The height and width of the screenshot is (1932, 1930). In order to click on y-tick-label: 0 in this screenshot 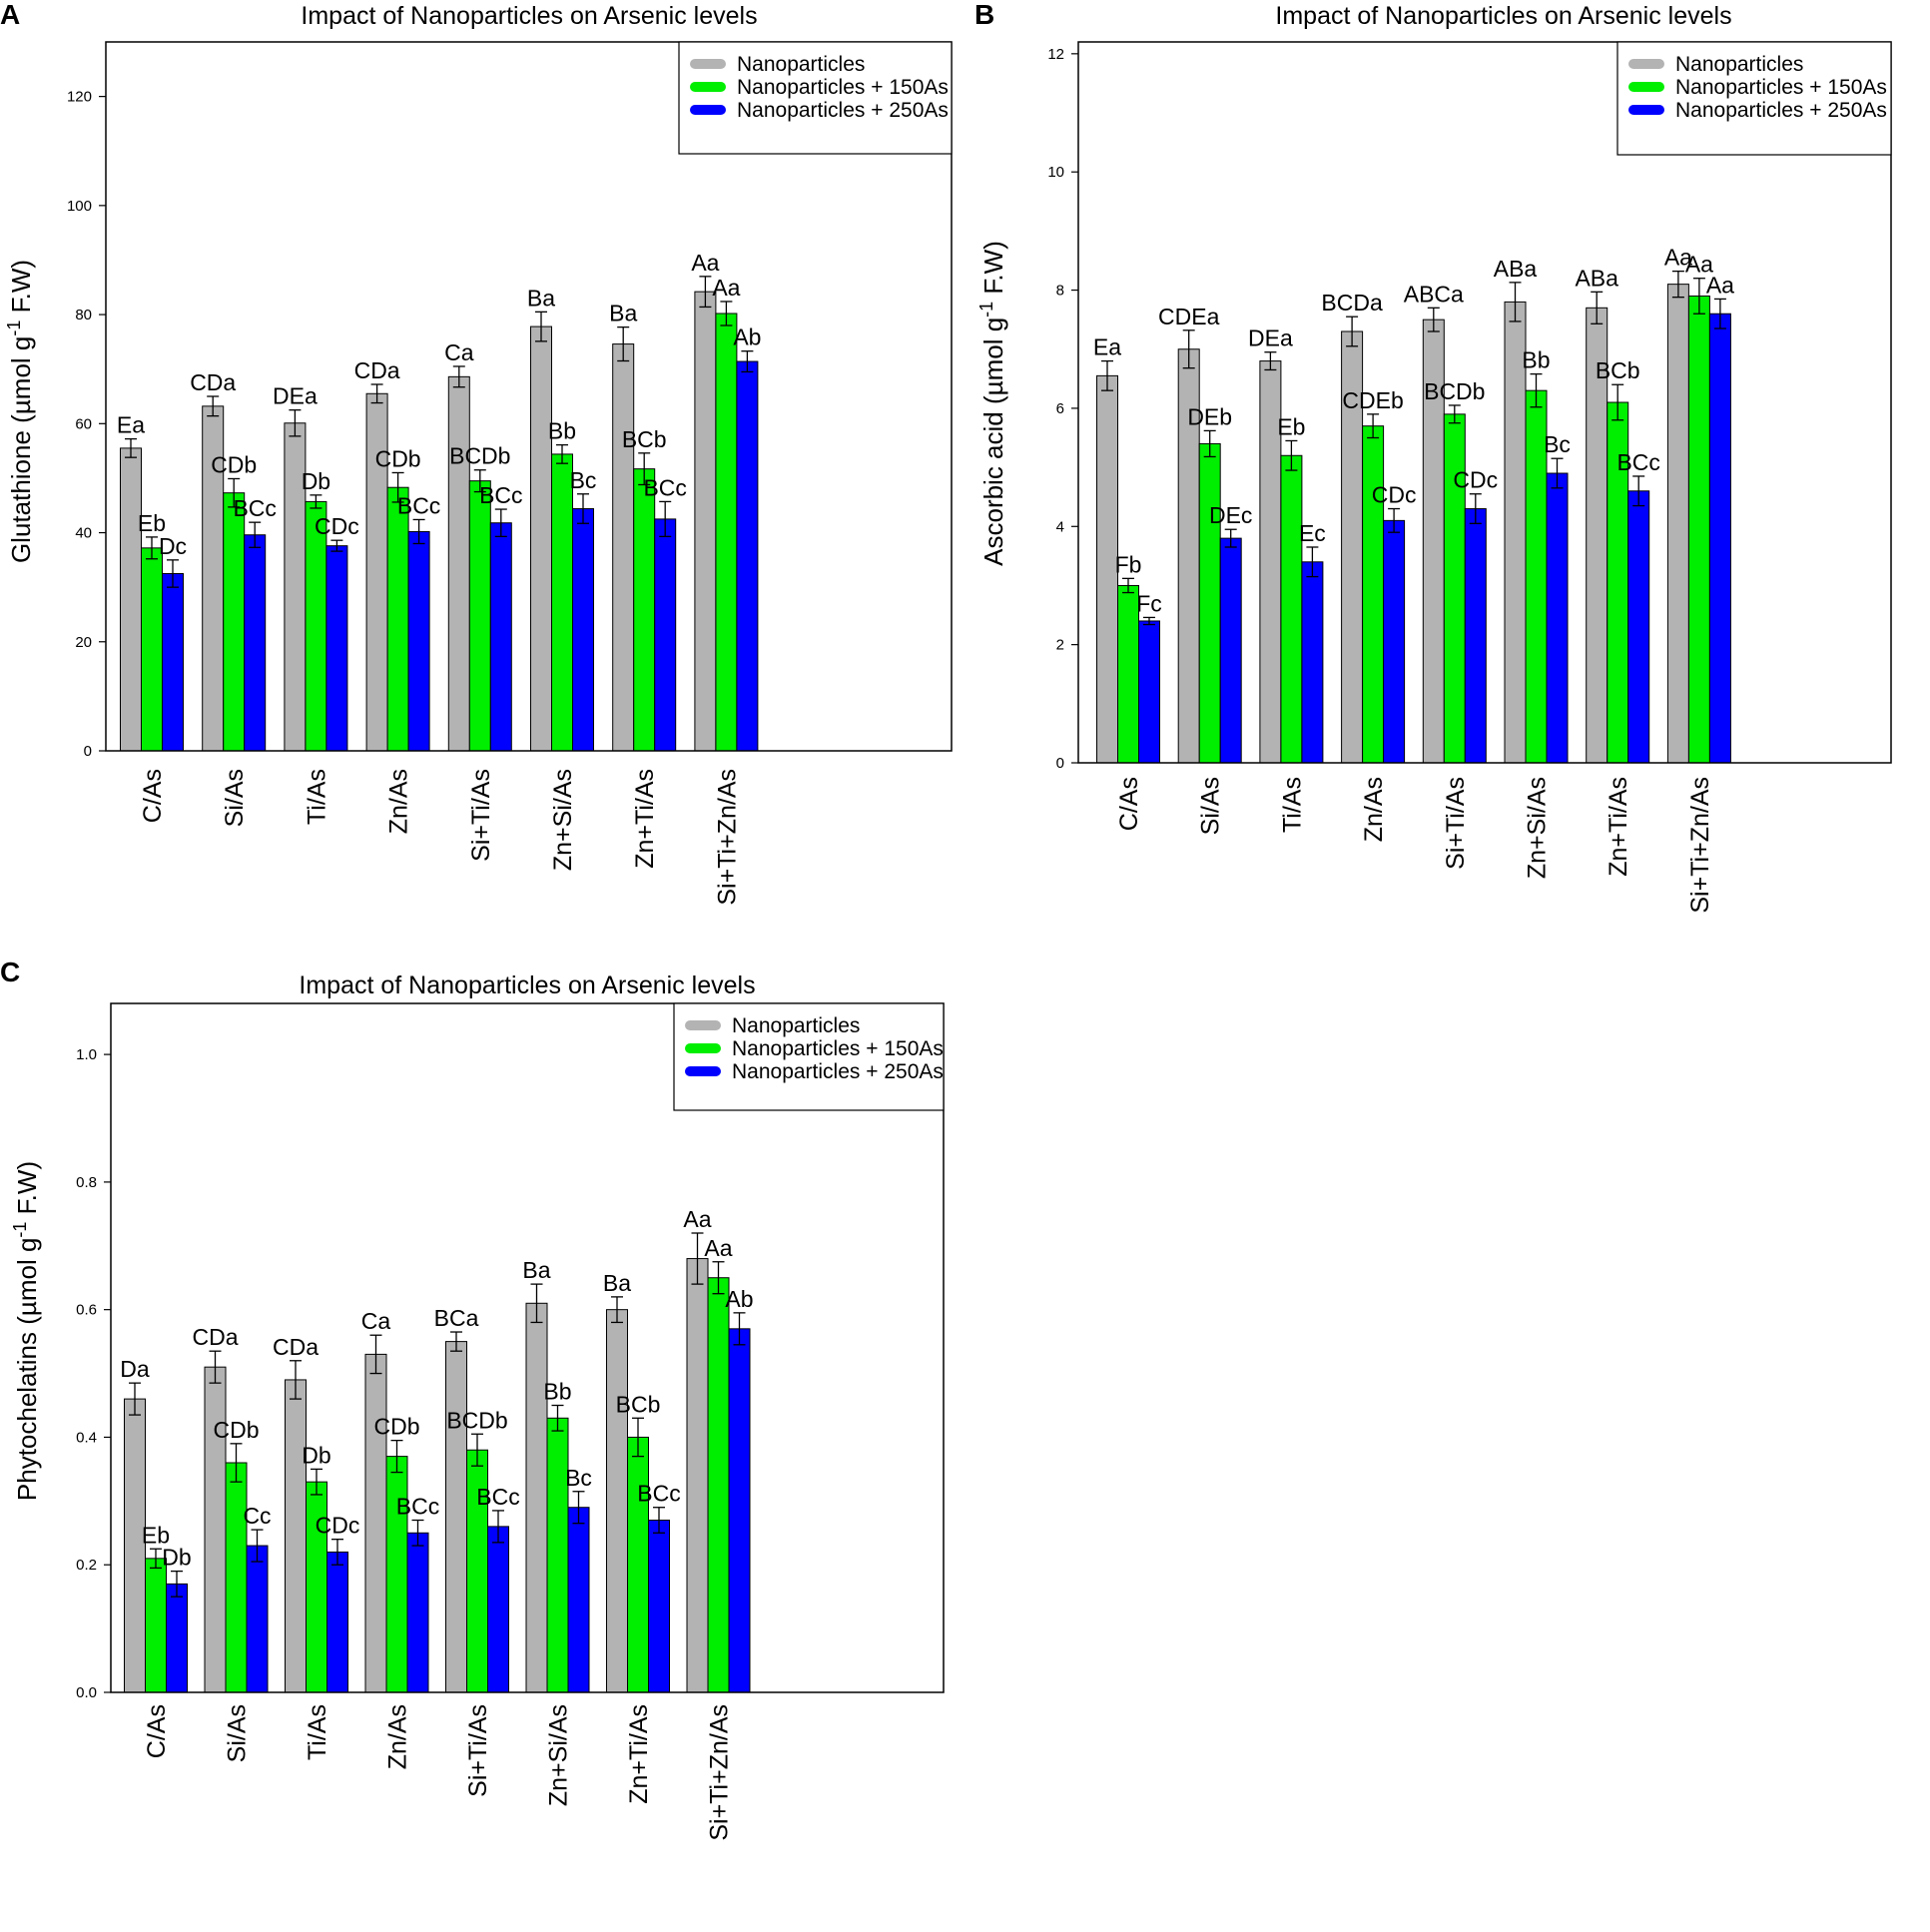, I will do `click(88, 751)`.